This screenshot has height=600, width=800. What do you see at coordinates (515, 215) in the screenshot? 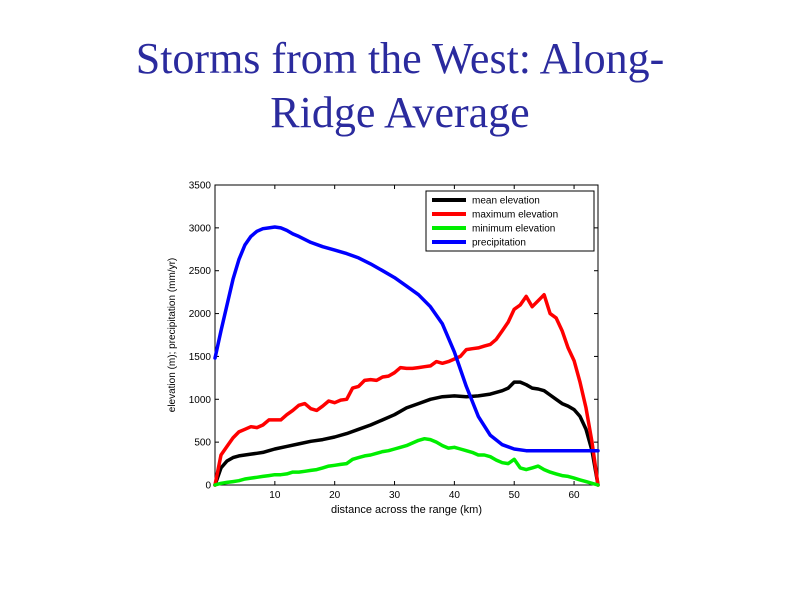
I see `legend-label: maximum elevation` at bounding box center [515, 215].